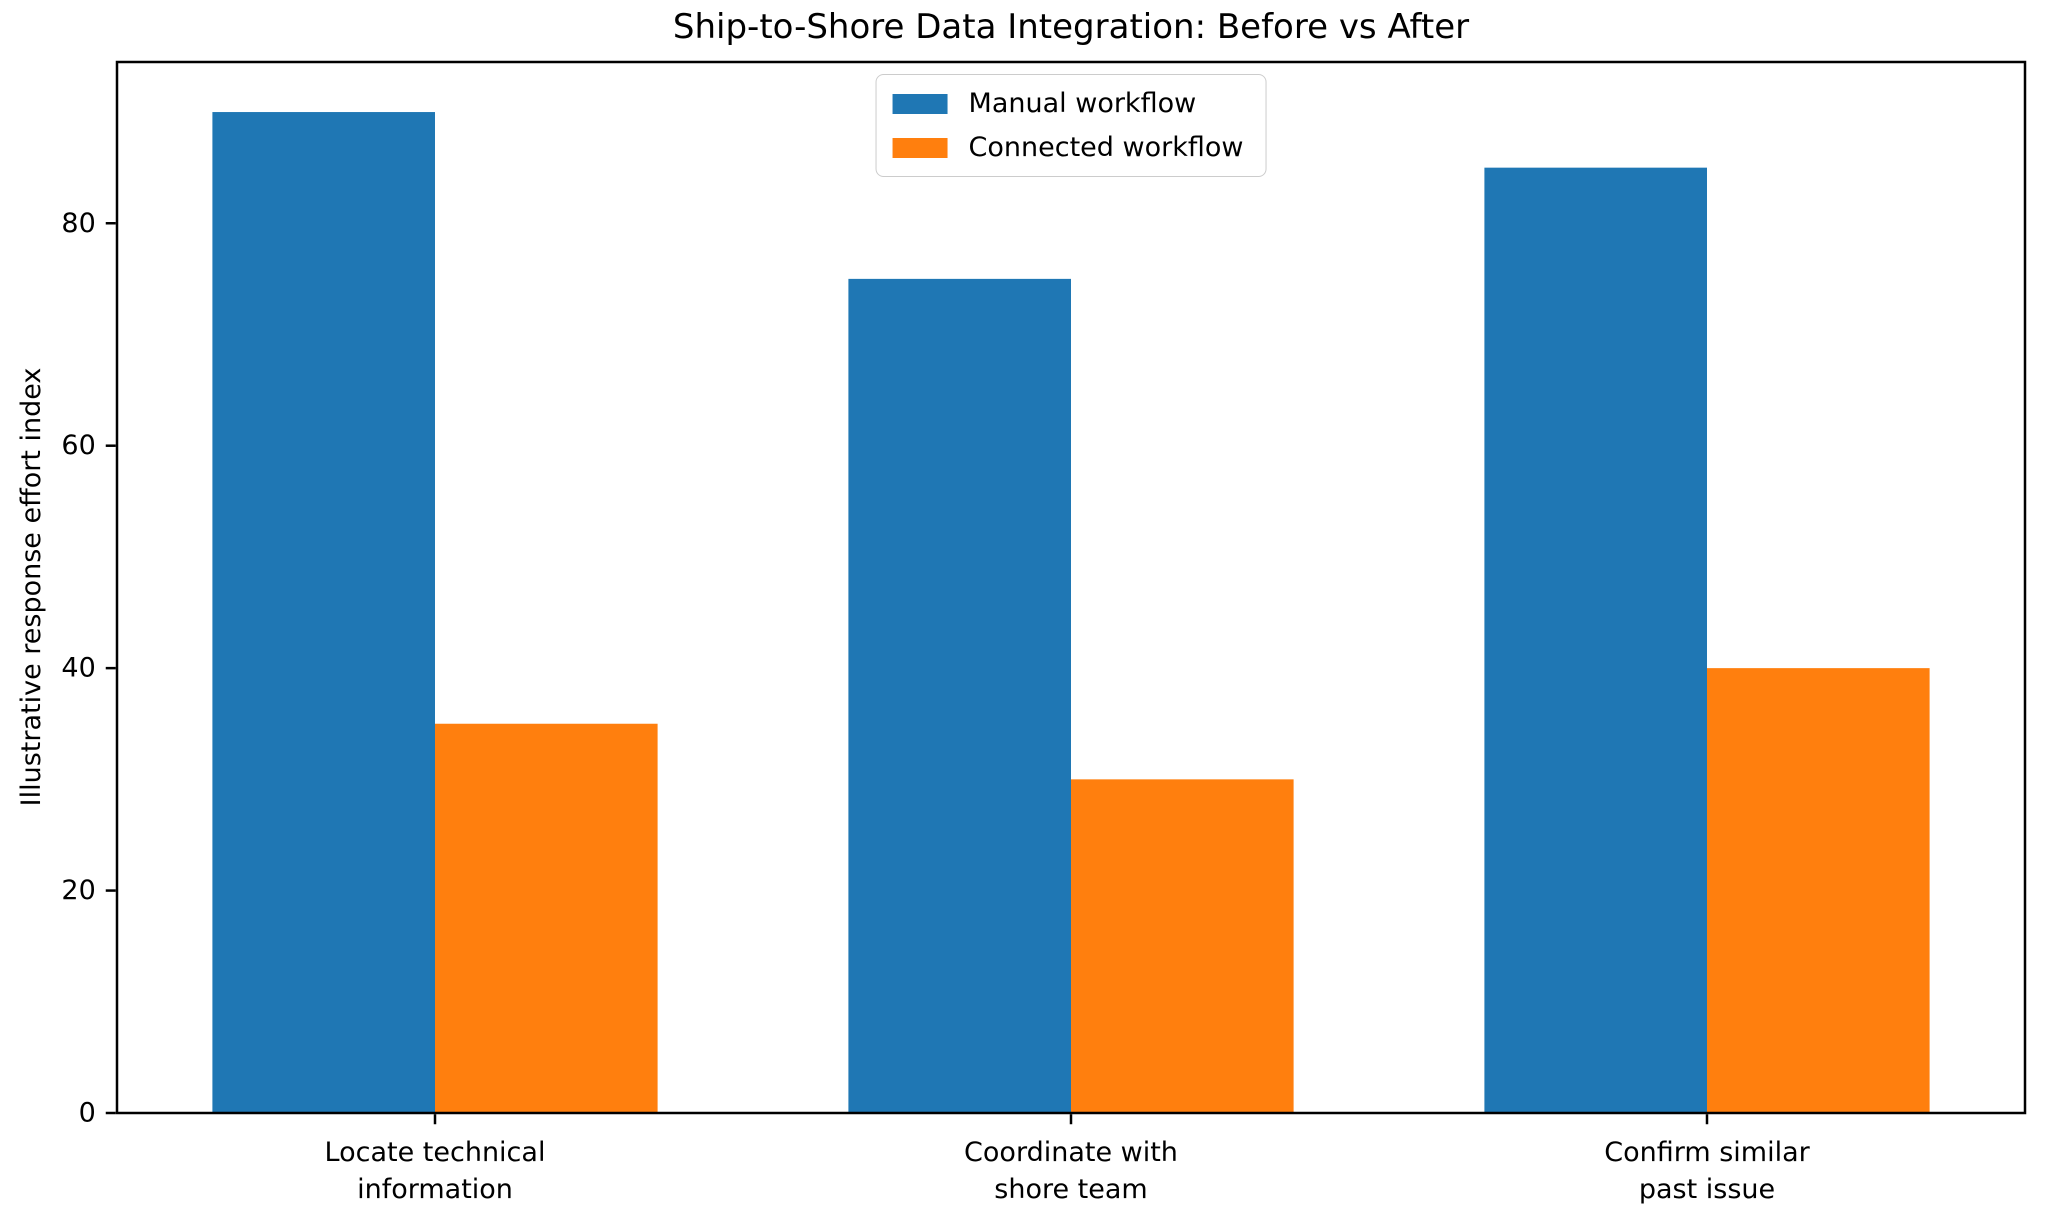  I want to click on legend-item-connected-workflow: Connected workflow, so click(1068, 147).